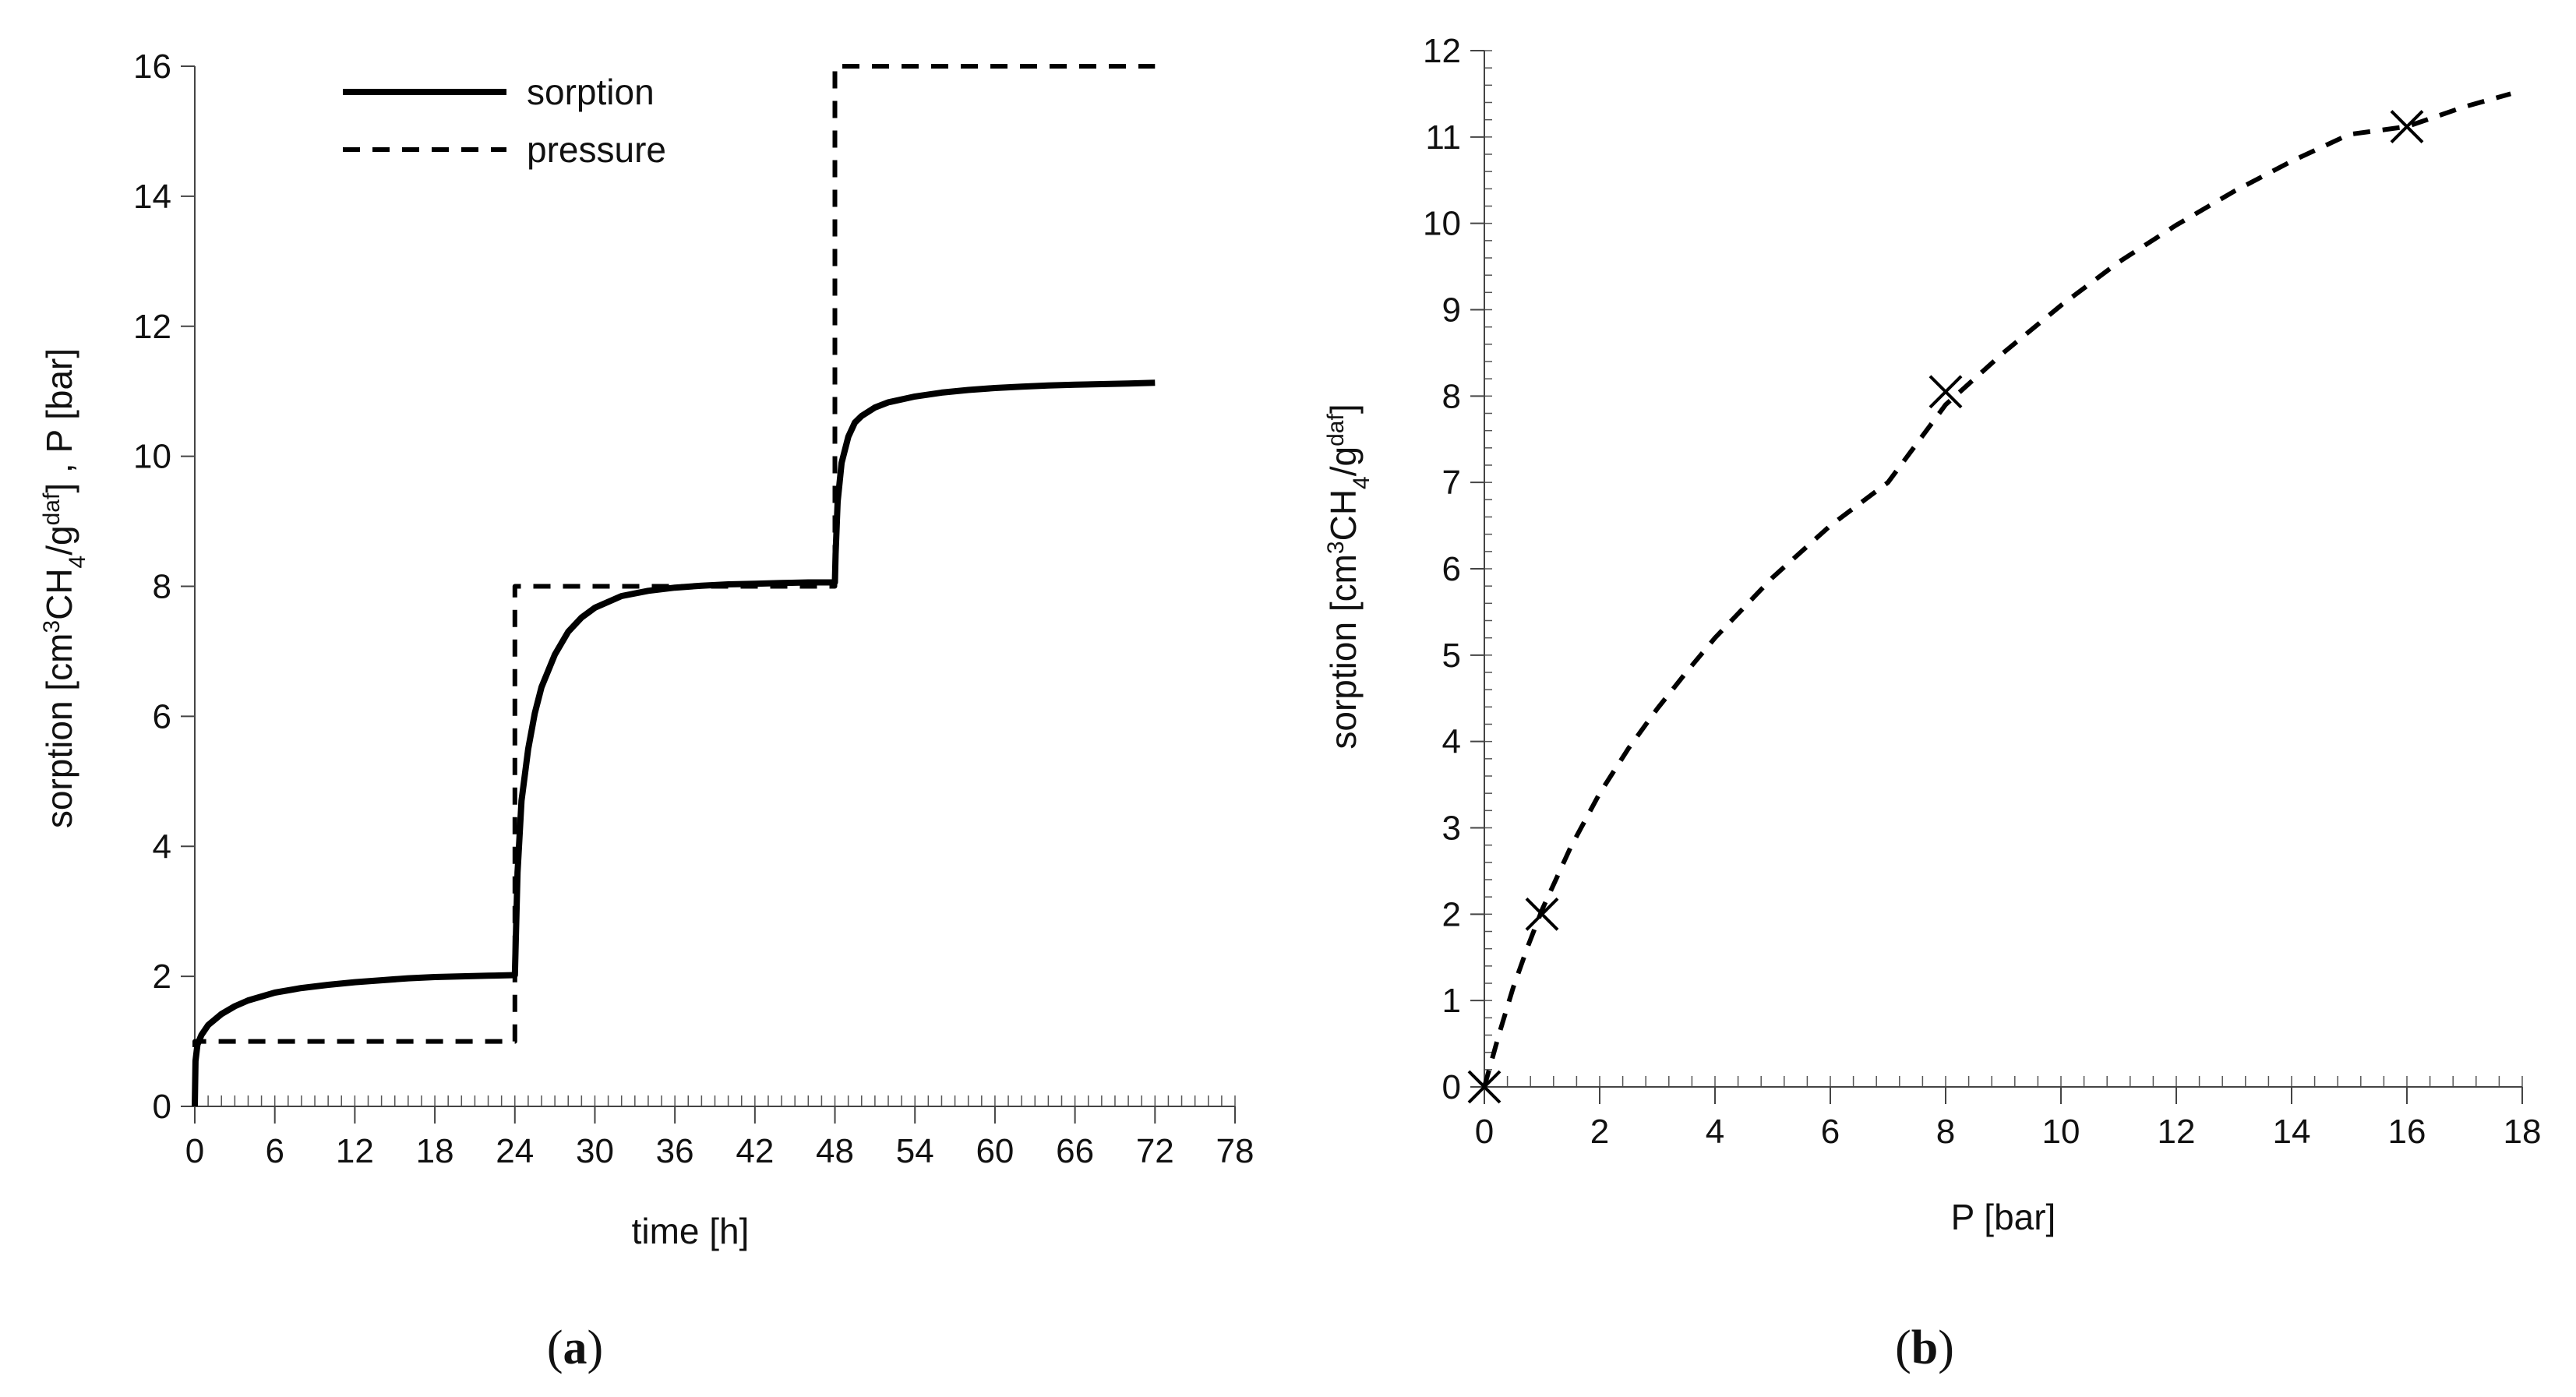  I want to click on x-tick-label: 10, so click(2061, 1132).